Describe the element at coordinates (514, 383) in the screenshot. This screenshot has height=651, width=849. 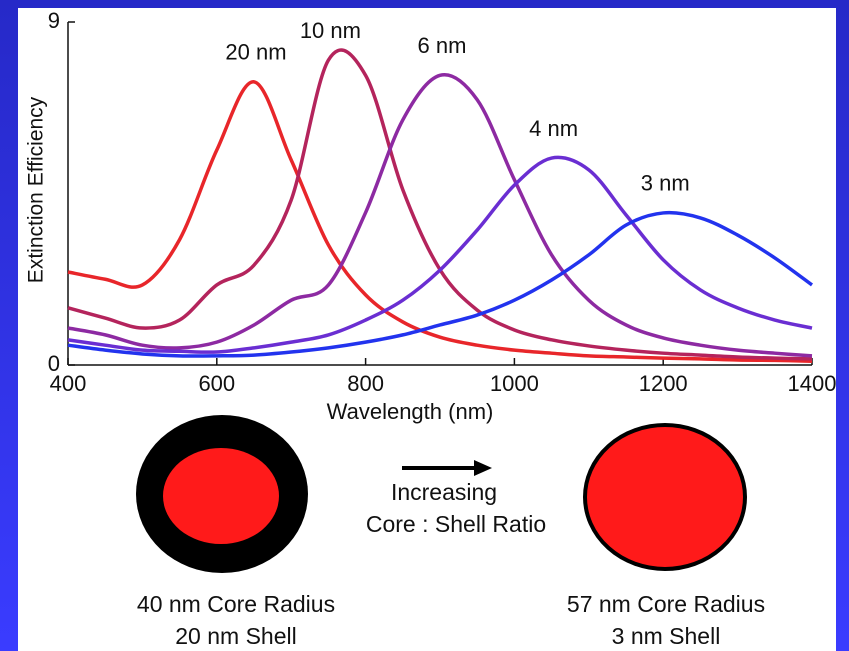
I see `x-tick-label: 1000` at that location.